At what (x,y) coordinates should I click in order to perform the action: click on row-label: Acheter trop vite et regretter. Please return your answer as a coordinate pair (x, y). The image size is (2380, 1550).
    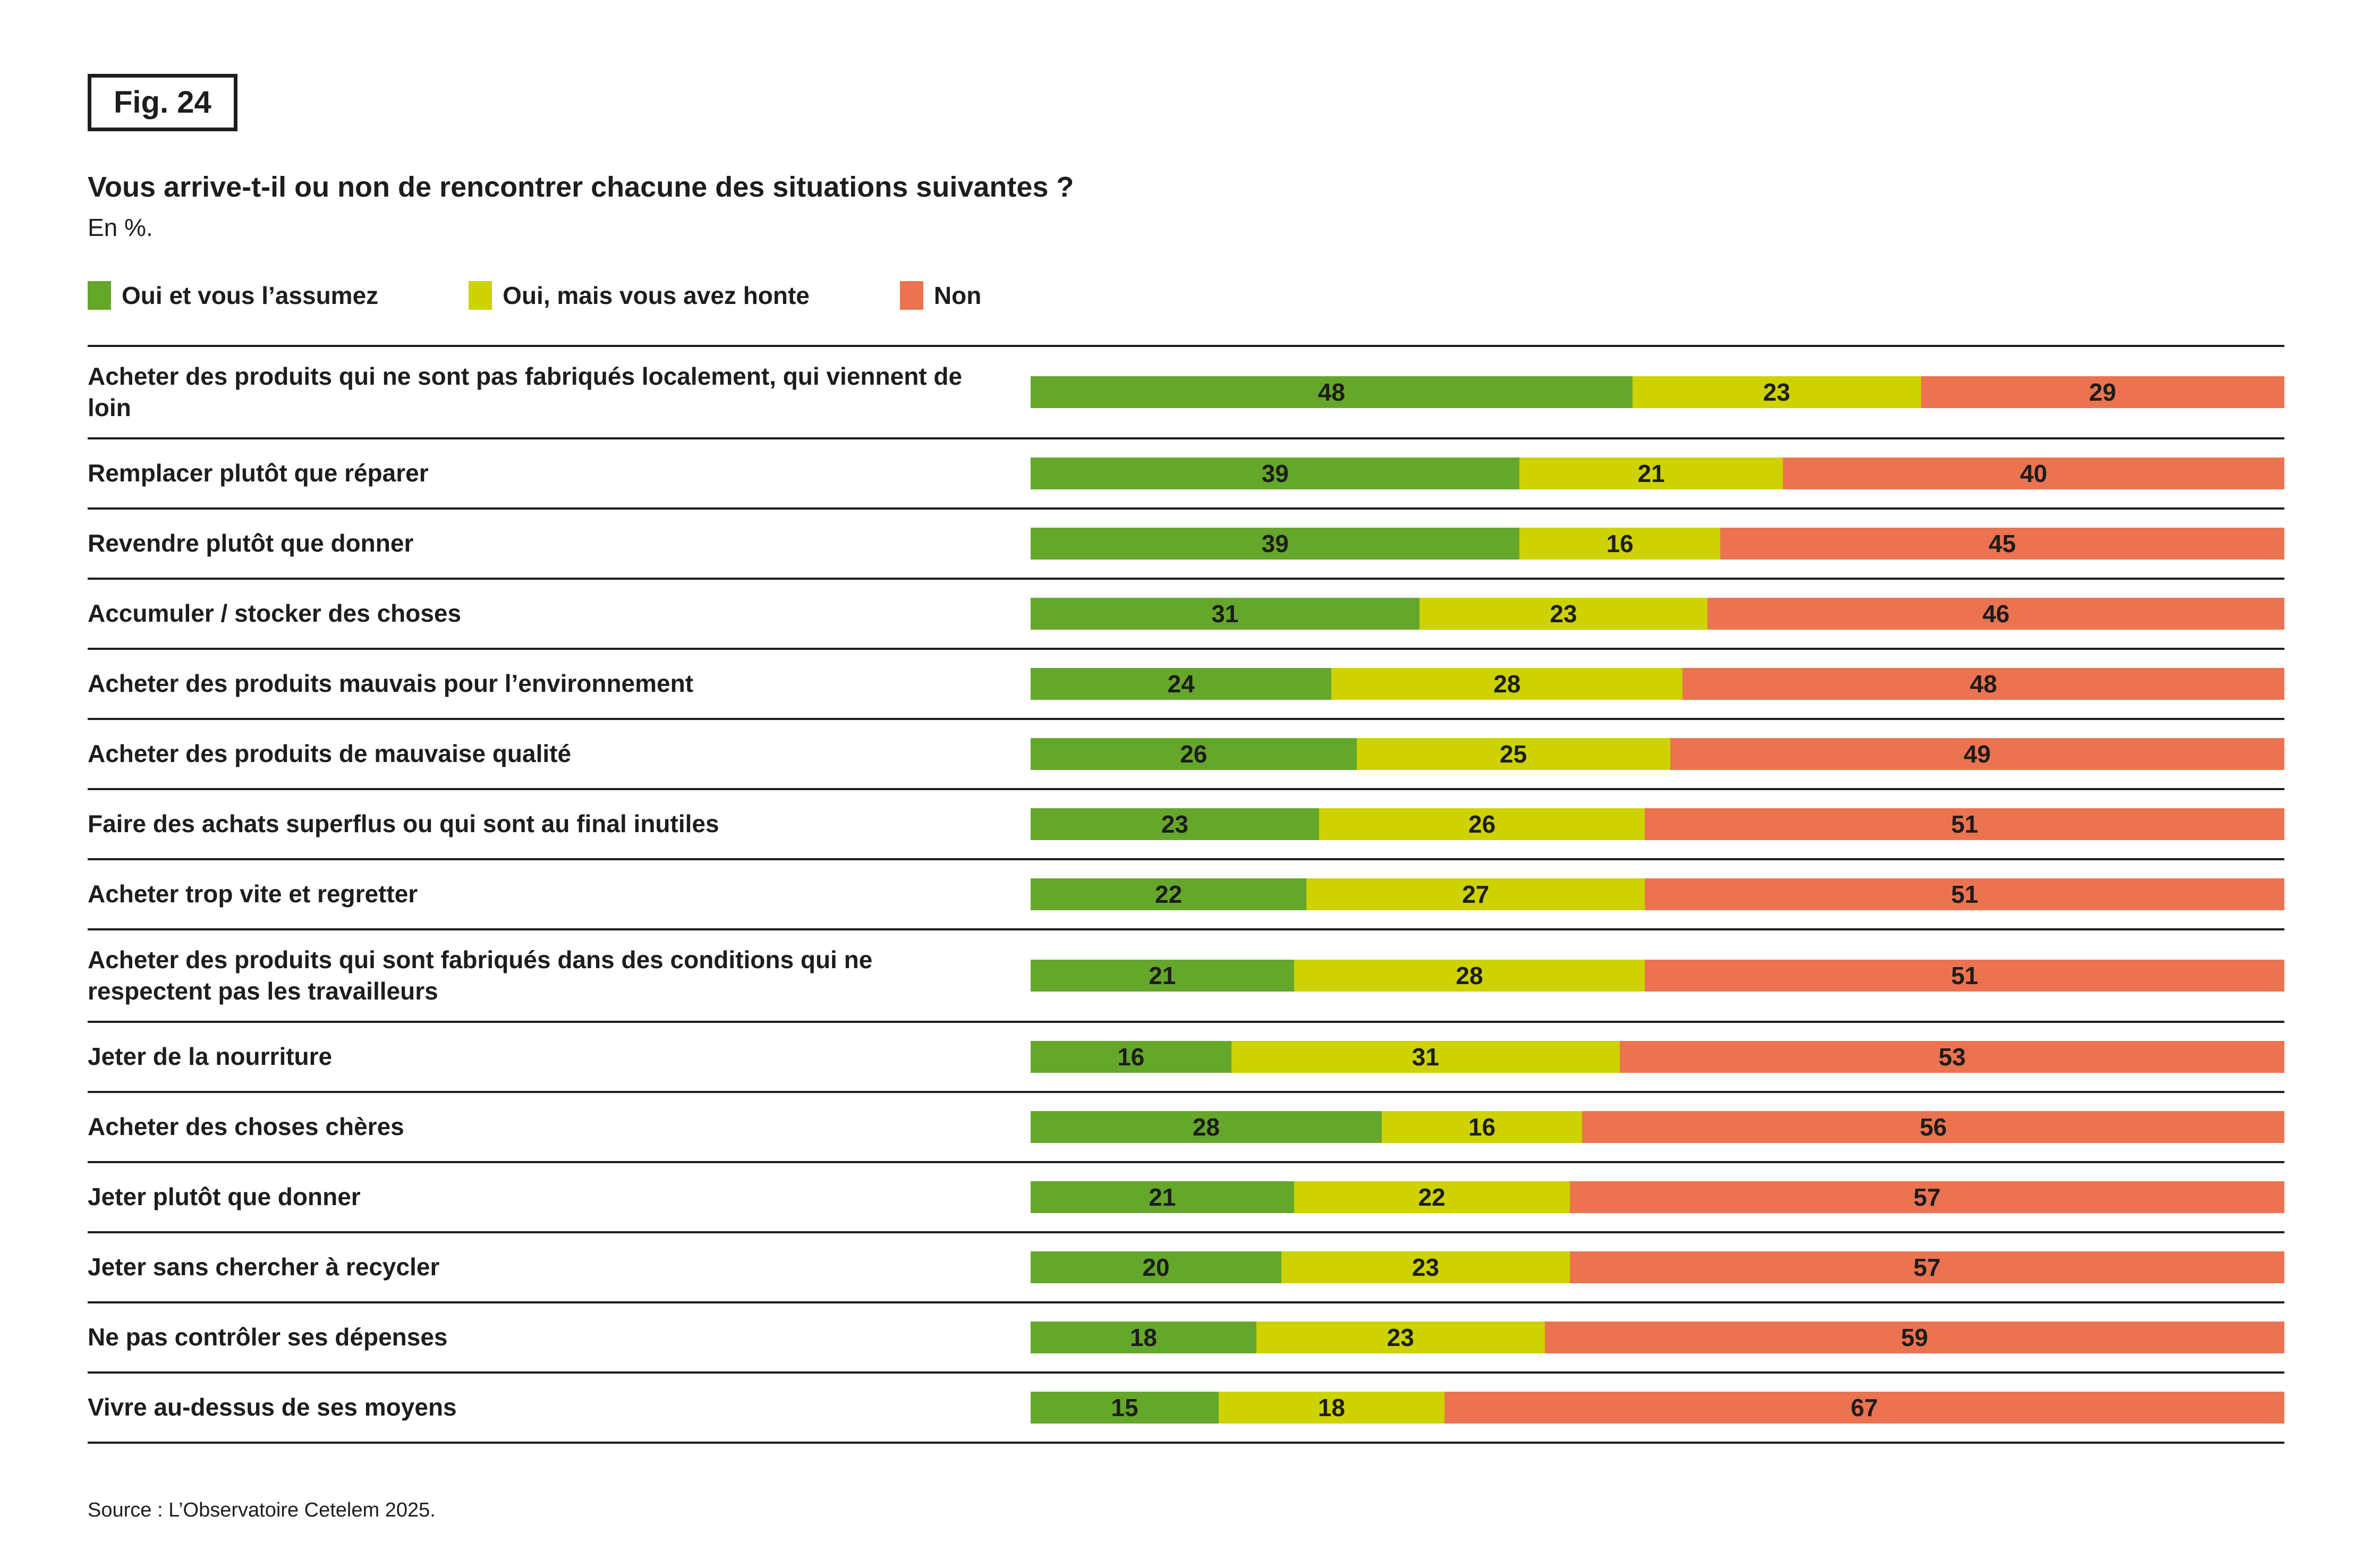
    Looking at the image, I should click on (253, 894).